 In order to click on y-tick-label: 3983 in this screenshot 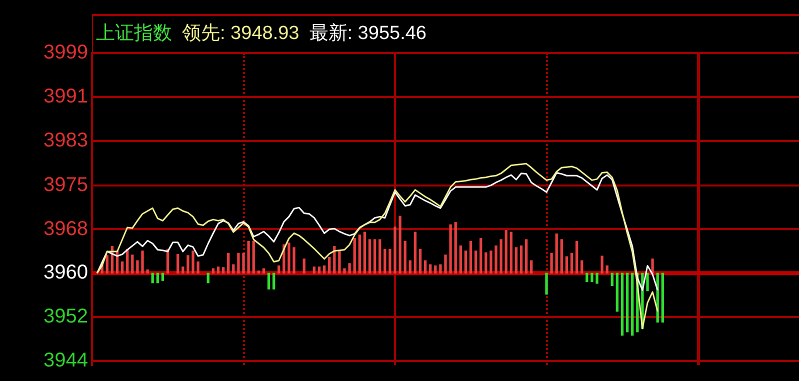, I will do `click(66, 140)`.